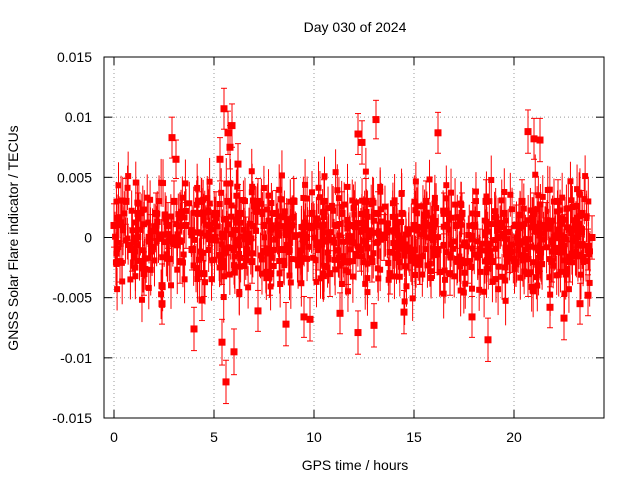 Image resolution: width=640 pixels, height=480 pixels. I want to click on x-tick-label: 10, so click(314, 437).